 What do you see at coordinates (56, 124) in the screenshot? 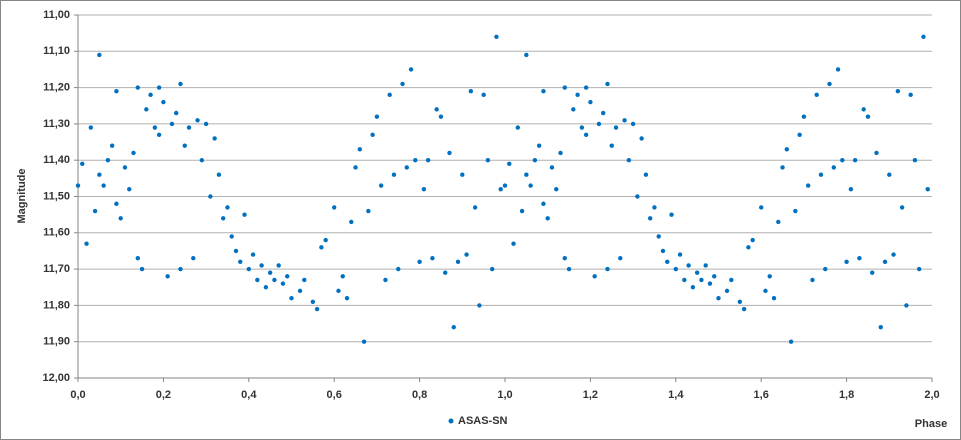
I see `y-tick-label: 11,30` at bounding box center [56, 124].